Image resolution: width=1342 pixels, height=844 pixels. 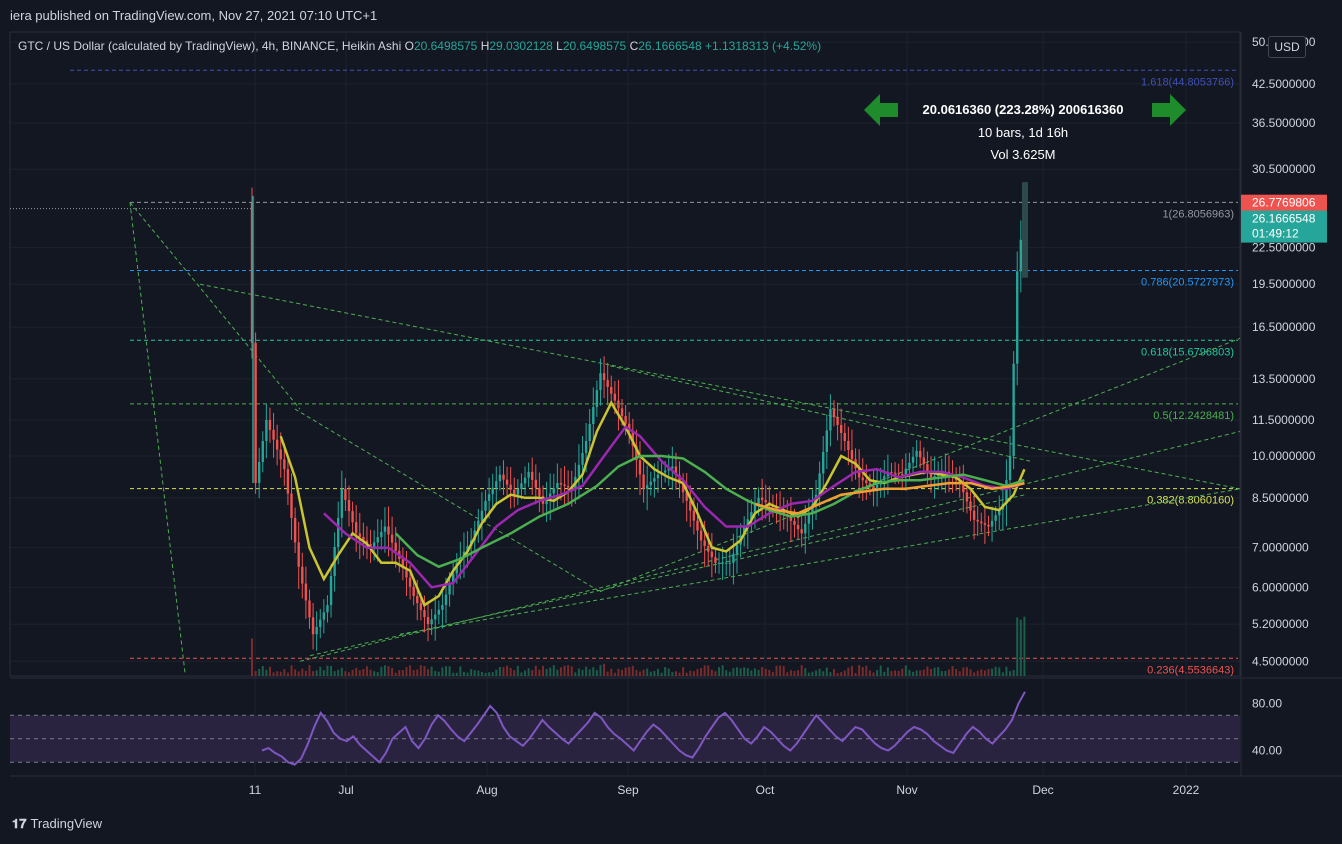 What do you see at coordinates (1198, 214) in the screenshot?
I see `fib-label: 1(26.8056963)` at bounding box center [1198, 214].